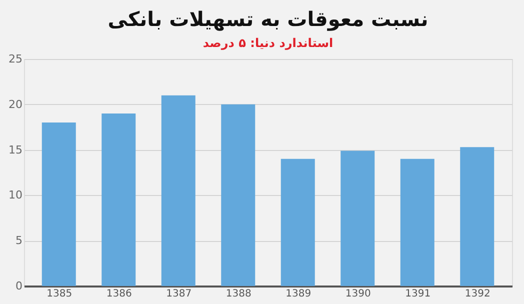  What do you see at coordinates (358, 294) in the screenshot?
I see `x-tick-label: 1390` at bounding box center [358, 294].